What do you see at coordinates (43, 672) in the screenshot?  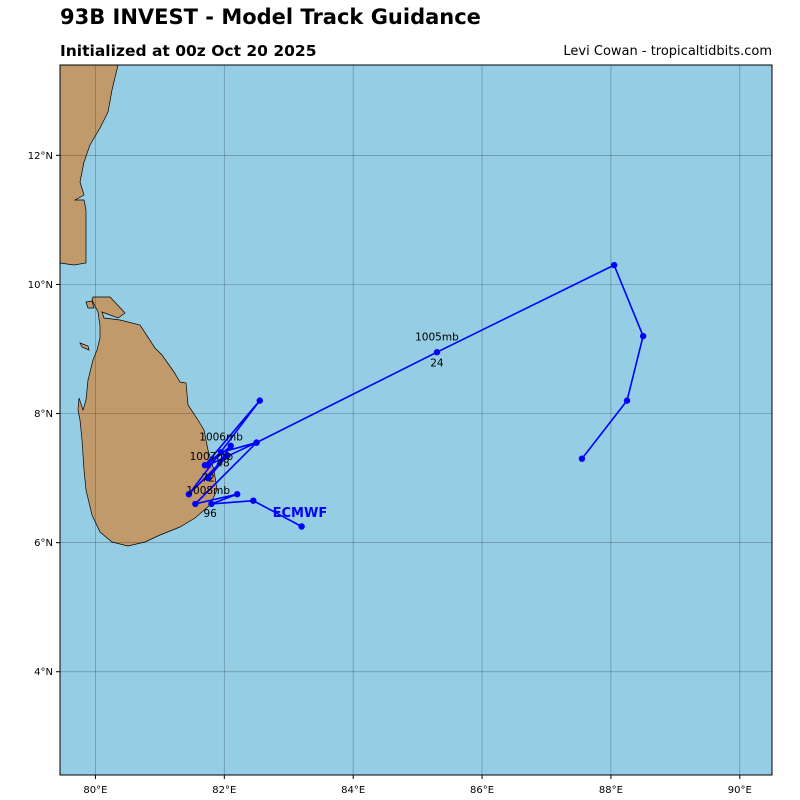 I see `lat-tick-label: 4°N` at bounding box center [43, 672].